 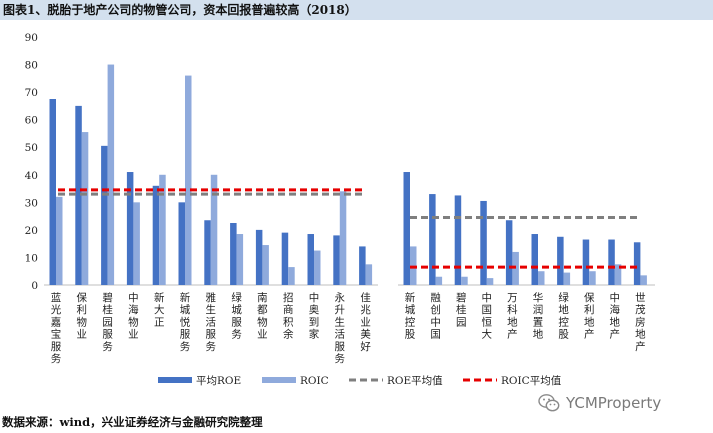 I want to click on x-category-label-char: 活, so click(x=211, y=322).